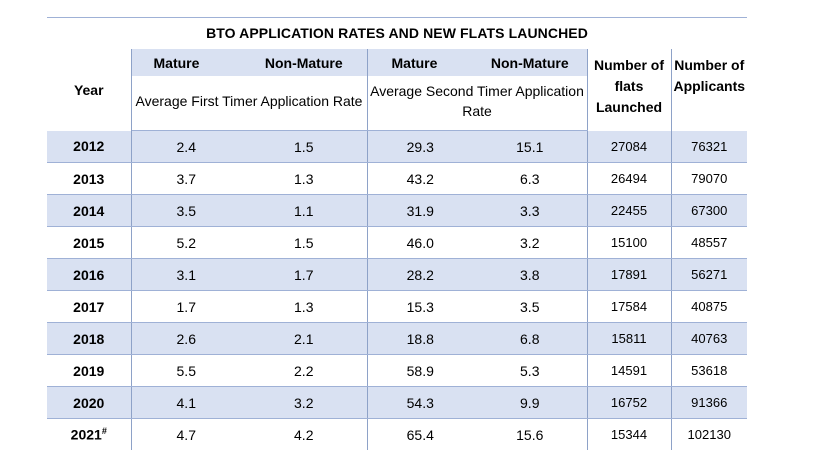  Describe the element at coordinates (186, 274) in the screenshot. I see `first-timer-mature-cell: 3.1` at that location.